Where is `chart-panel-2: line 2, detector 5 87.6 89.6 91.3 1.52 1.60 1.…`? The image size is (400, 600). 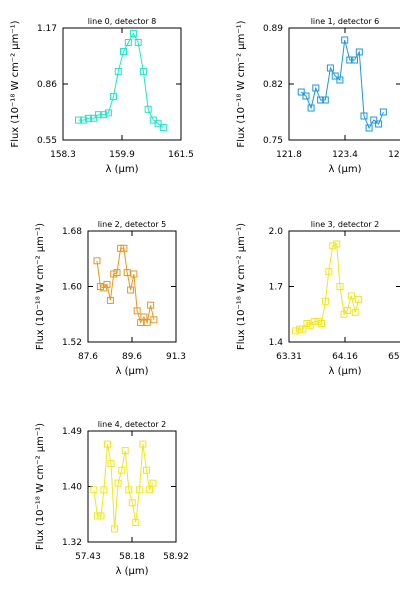 chart-panel-2: line 2, detector 5 87.6 89.6 91.3 1.52 1.60 1.… is located at coordinates (110, 298).